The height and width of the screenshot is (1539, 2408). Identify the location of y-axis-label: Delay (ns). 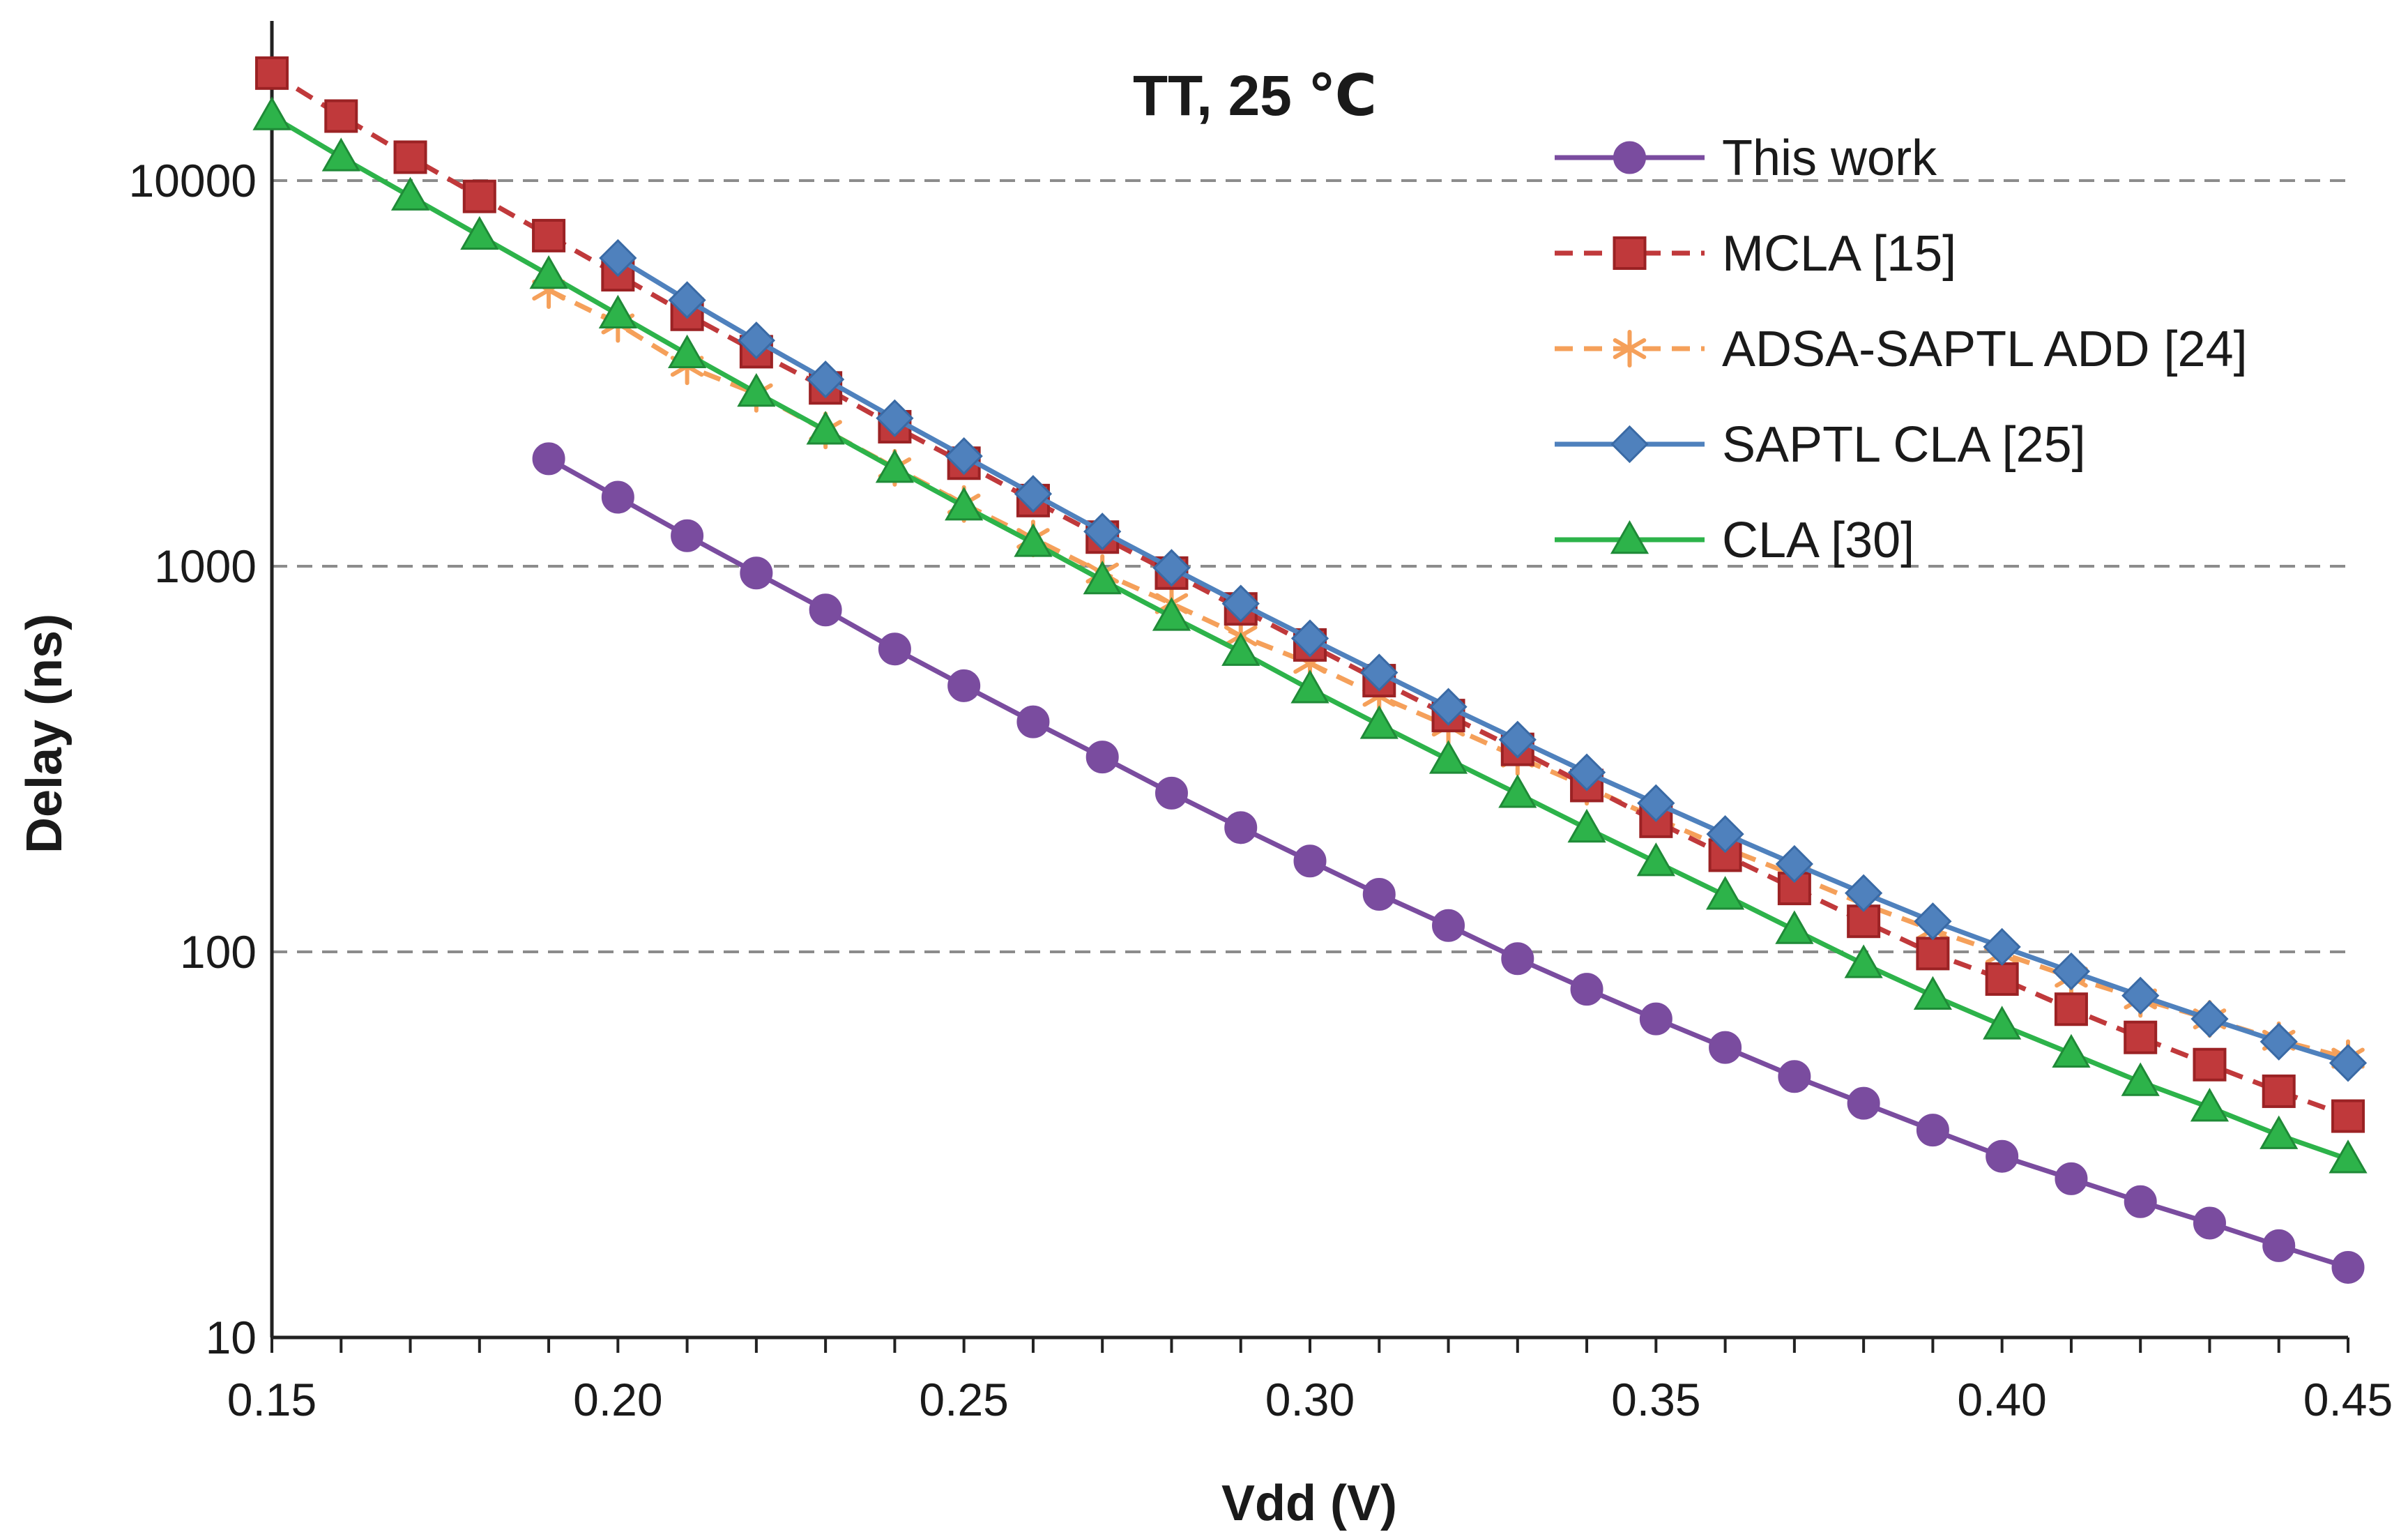
(45, 734).